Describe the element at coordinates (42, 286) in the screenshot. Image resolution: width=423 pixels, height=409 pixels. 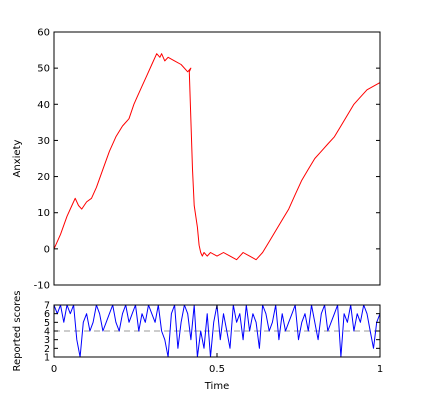
I see `y-tick-label: -10` at that location.